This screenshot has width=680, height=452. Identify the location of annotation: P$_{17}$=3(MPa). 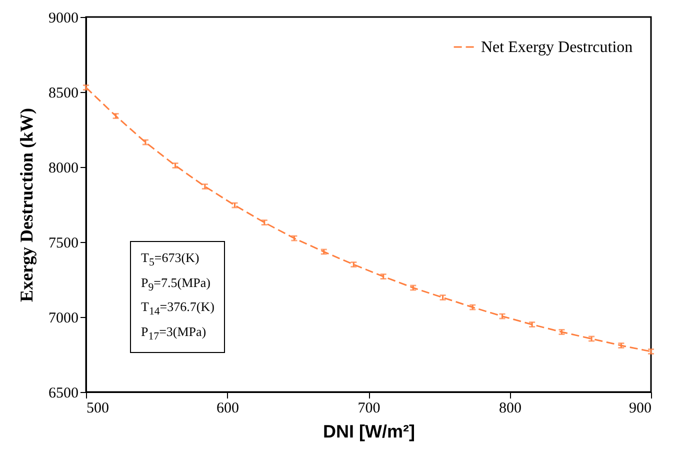
(174, 333).